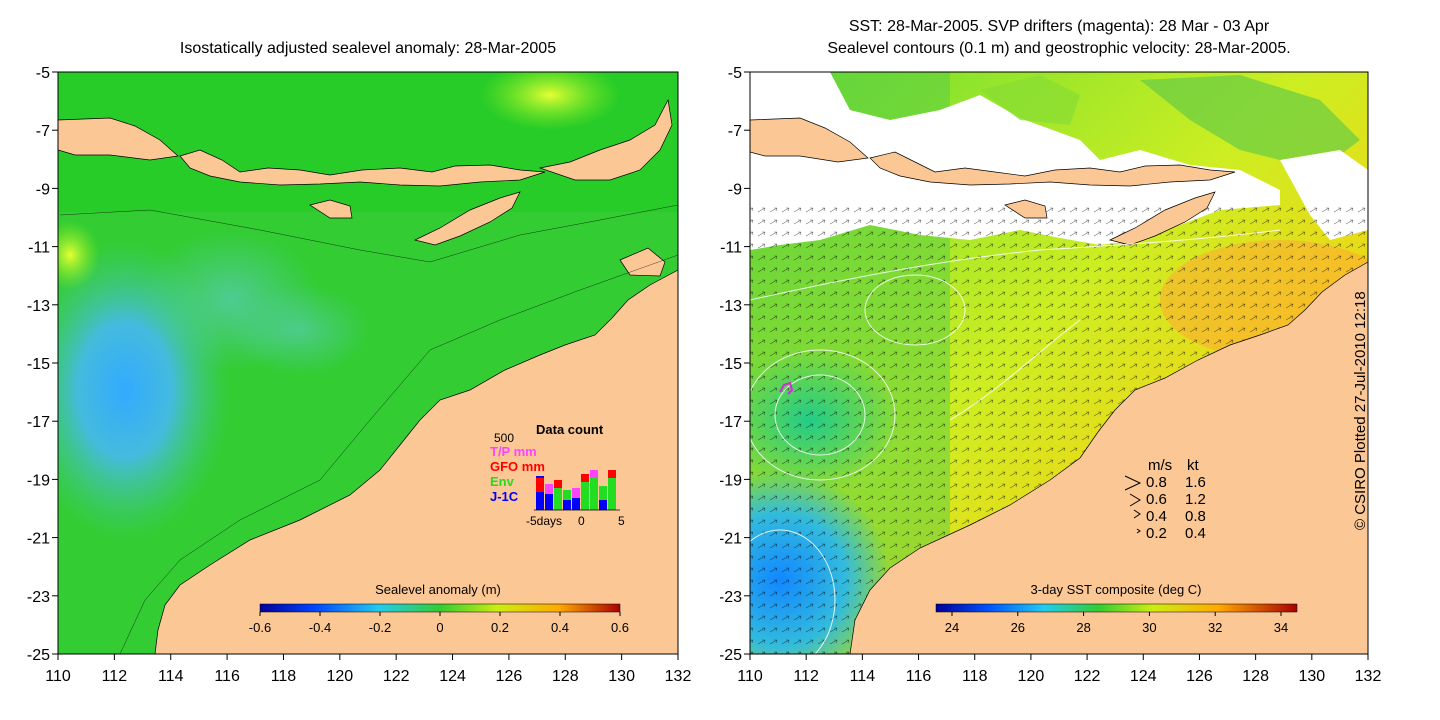 Image resolution: width=1440 pixels, height=720 pixels. What do you see at coordinates (544, 521) in the screenshot?
I see `data-count-x-left: -5days` at bounding box center [544, 521].